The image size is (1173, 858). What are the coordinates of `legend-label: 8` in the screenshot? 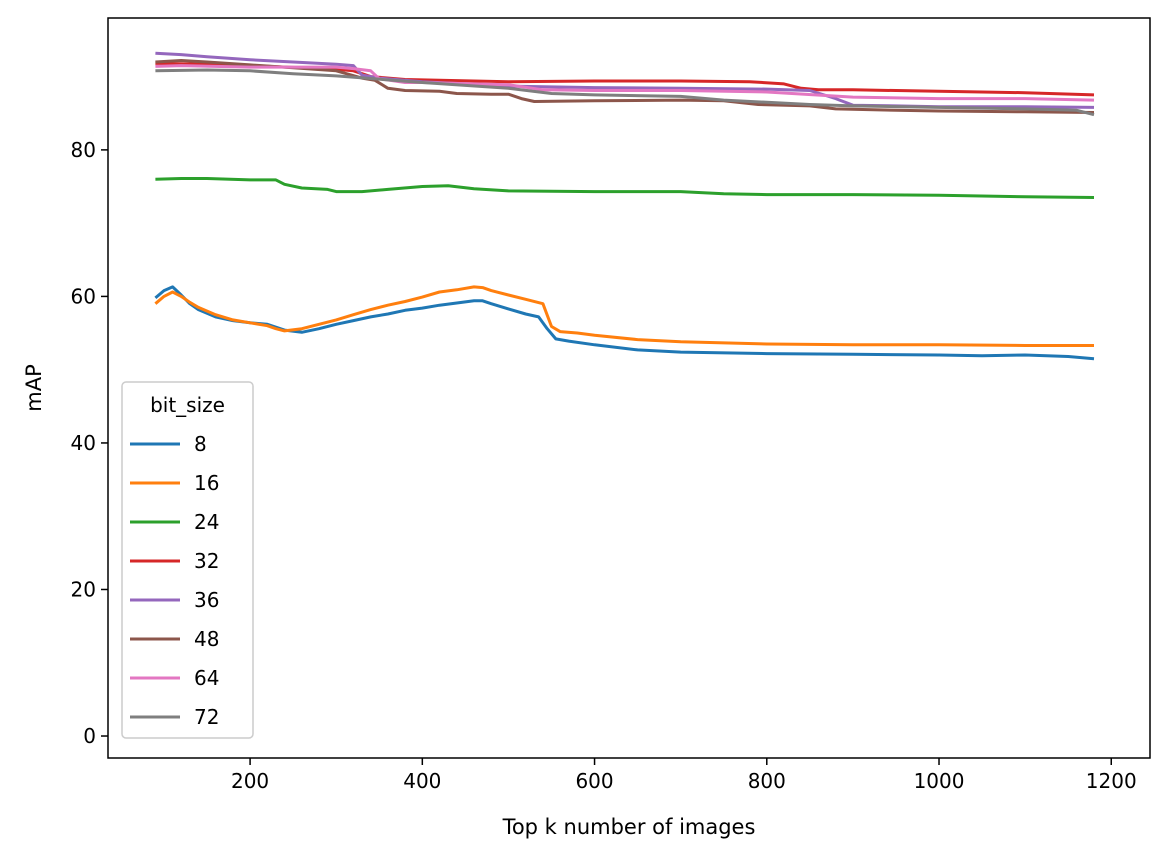 It's located at (200, 444).